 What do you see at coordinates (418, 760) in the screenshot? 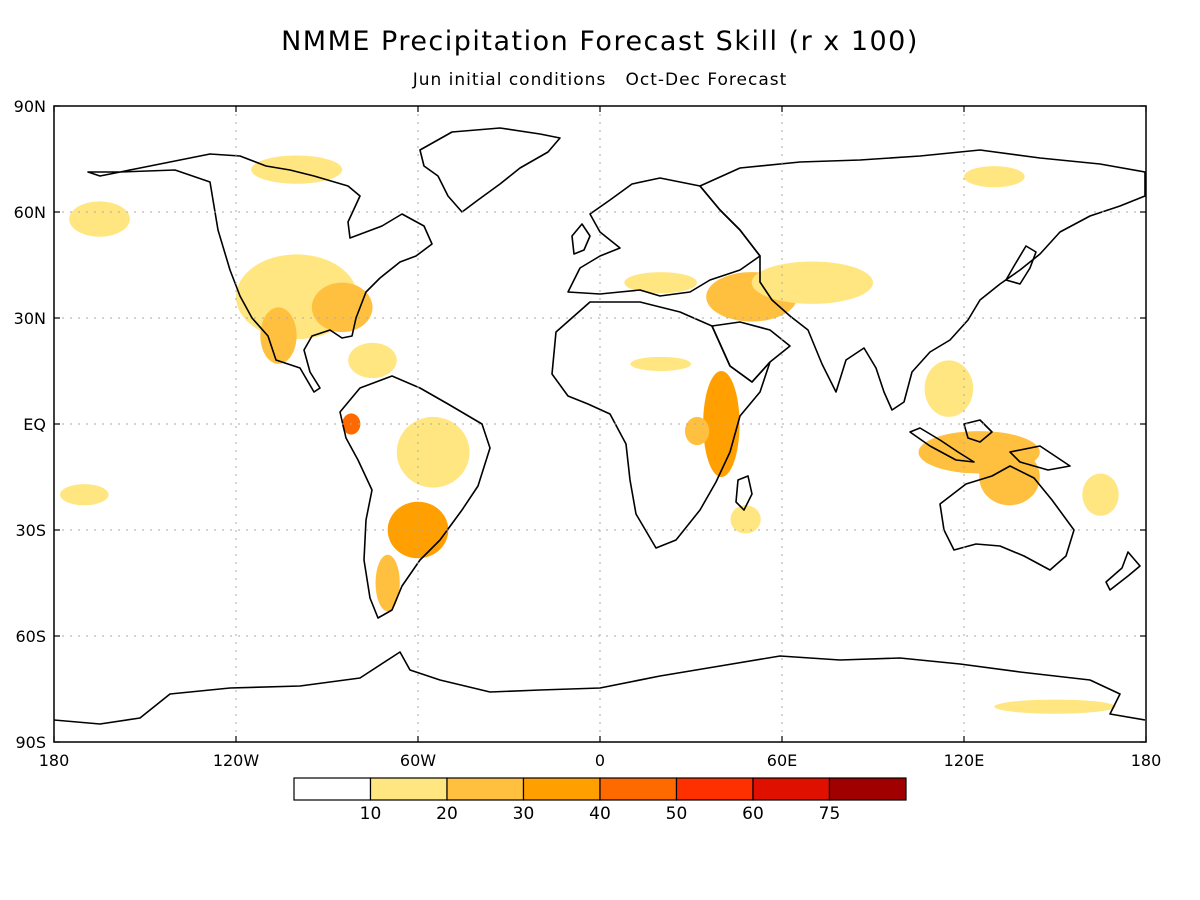
I see `lon-label: 60W` at bounding box center [418, 760].